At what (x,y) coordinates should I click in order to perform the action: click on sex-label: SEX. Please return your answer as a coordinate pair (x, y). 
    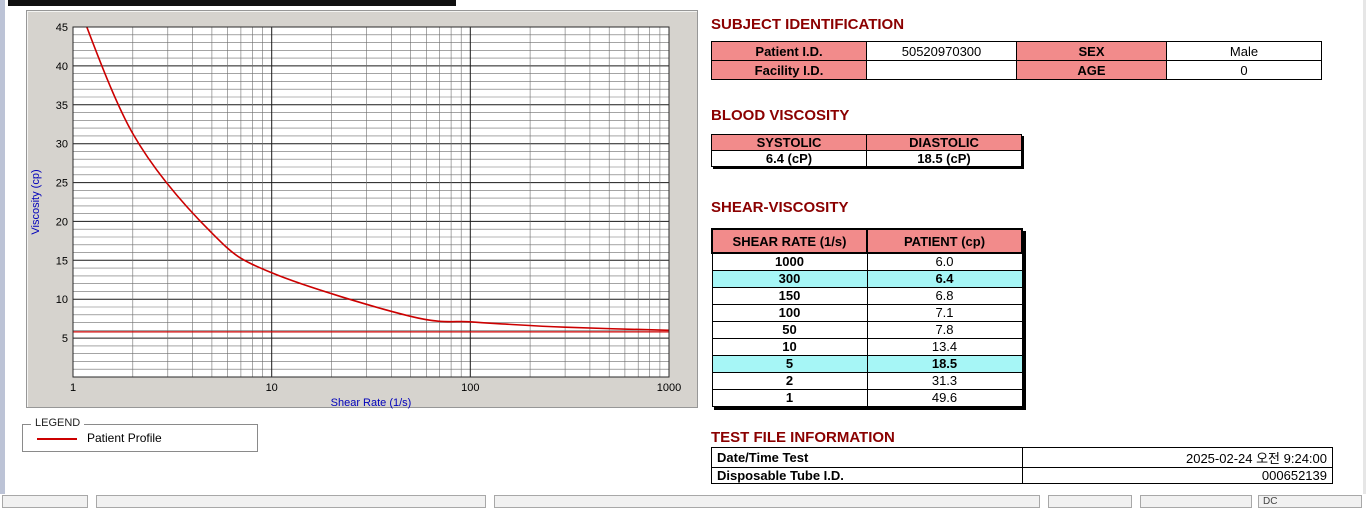
    Looking at the image, I should click on (1091, 51).